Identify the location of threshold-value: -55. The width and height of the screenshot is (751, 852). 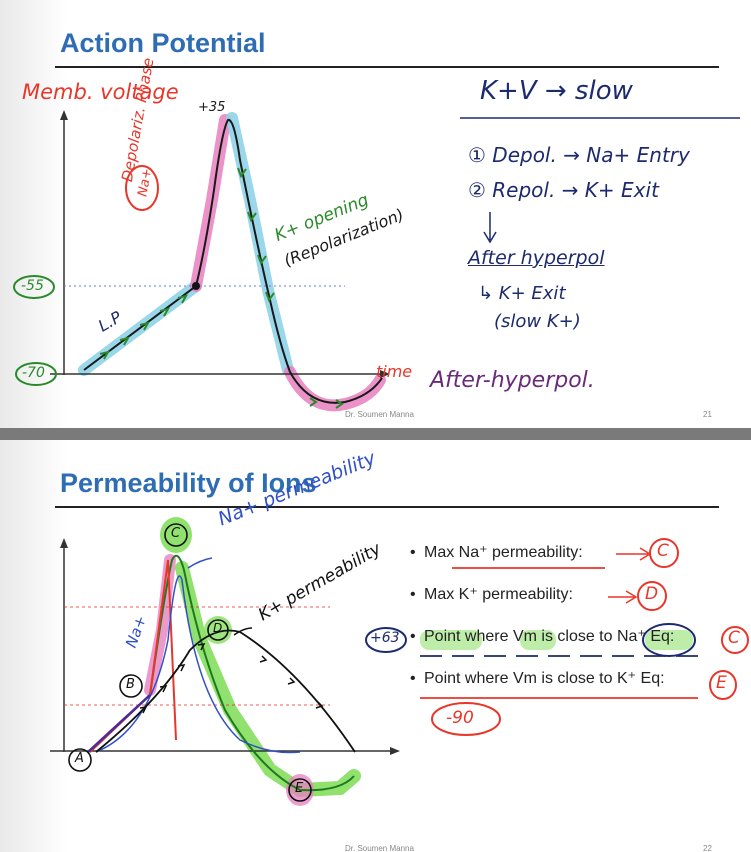
(32, 286).